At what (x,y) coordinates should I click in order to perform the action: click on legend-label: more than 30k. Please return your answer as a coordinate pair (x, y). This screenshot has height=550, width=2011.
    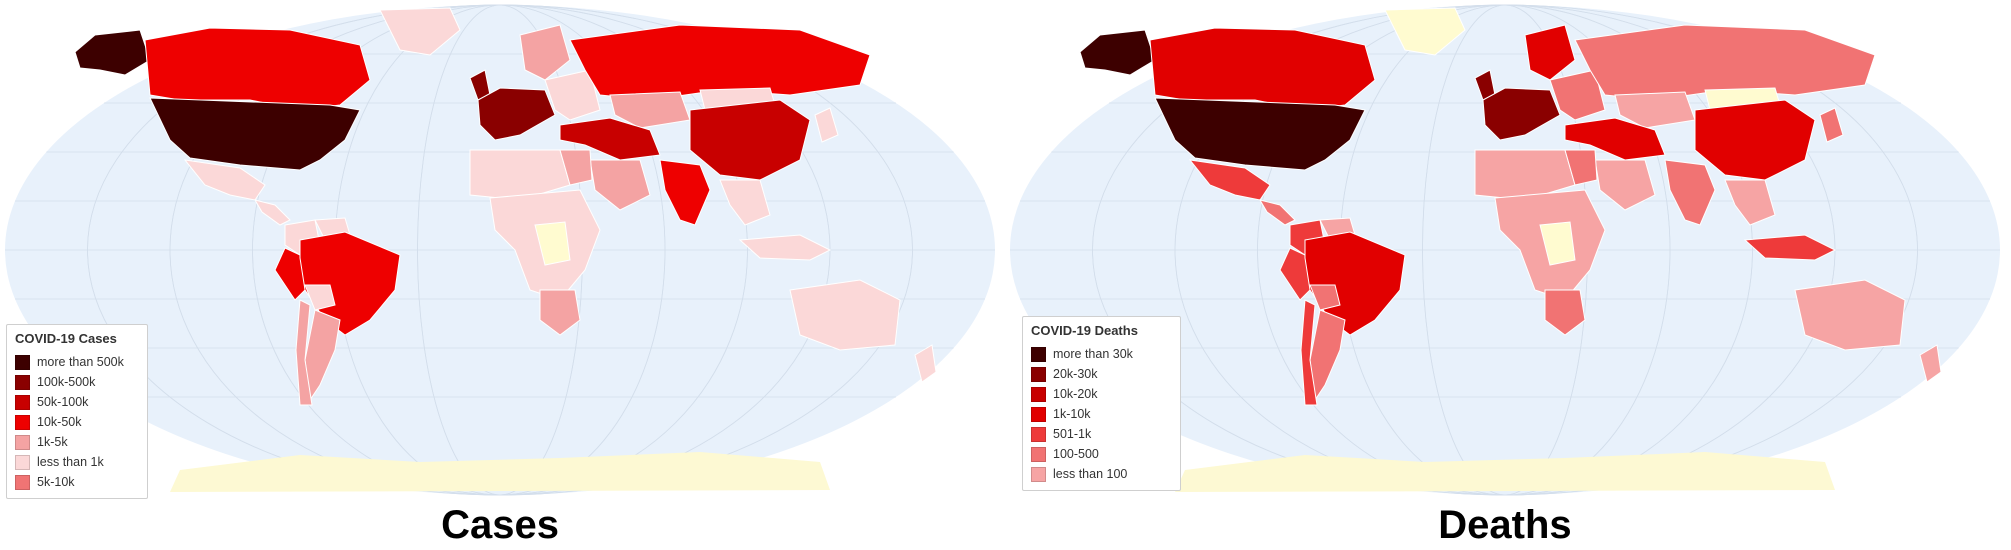
    Looking at the image, I should click on (1093, 354).